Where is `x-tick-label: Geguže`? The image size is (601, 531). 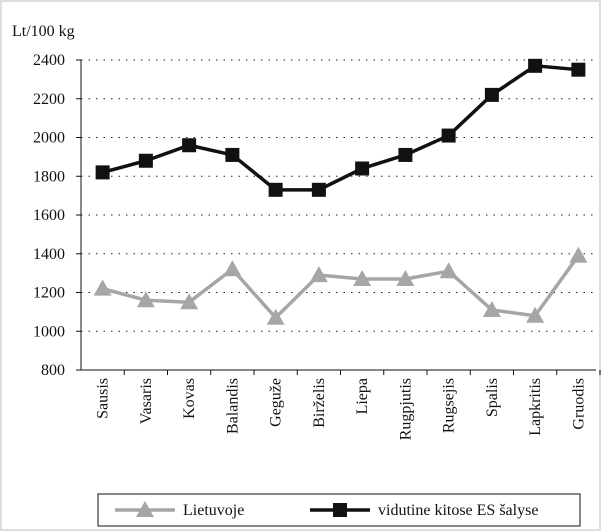 x-tick-label: Geguže is located at coordinates (276, 402).